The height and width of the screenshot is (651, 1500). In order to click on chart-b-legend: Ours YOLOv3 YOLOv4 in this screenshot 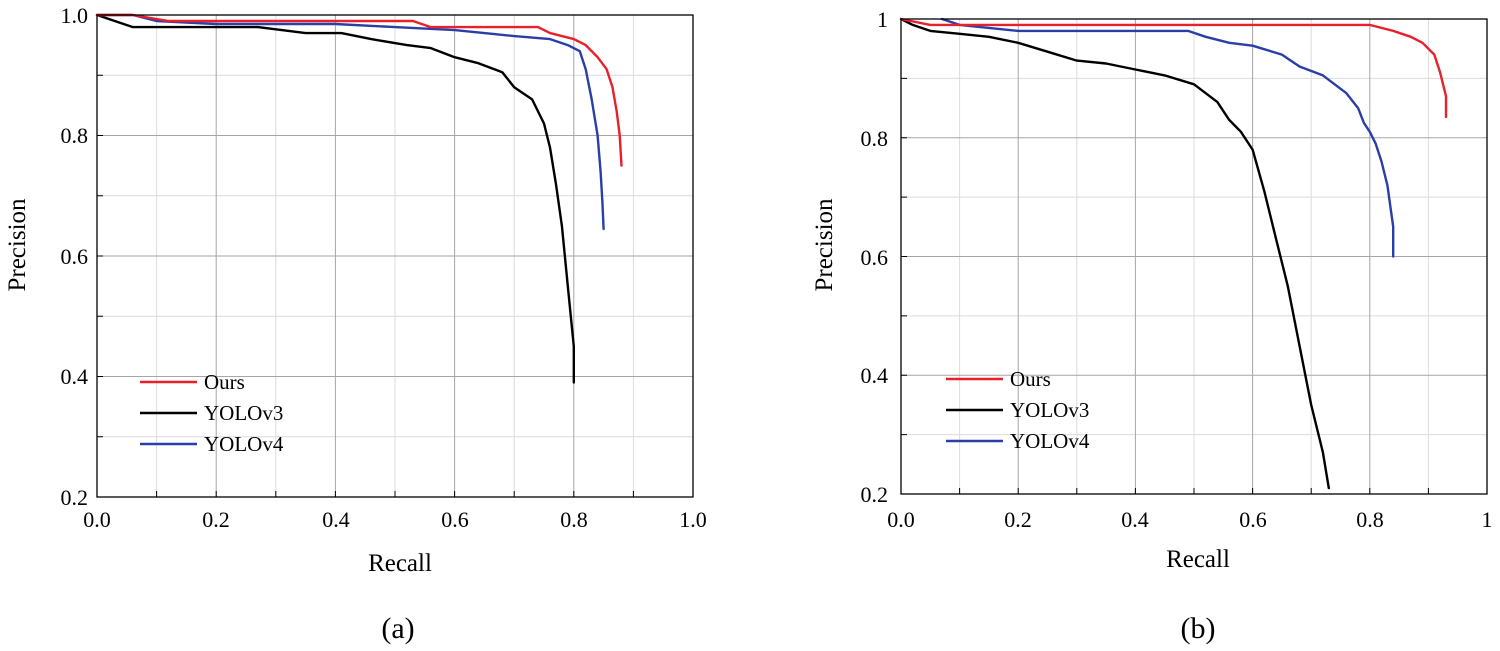, I will do `click(1018, 410)`.